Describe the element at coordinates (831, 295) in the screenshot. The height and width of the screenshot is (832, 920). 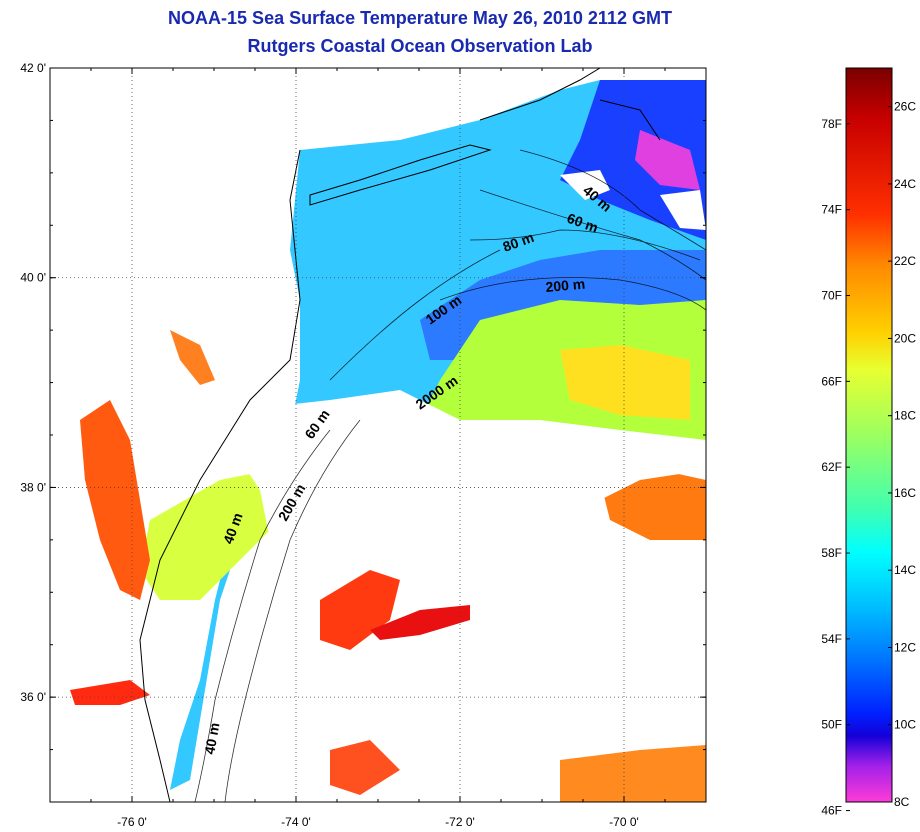
I see `colorbar-fahrenheit-label: 70F` at that location.